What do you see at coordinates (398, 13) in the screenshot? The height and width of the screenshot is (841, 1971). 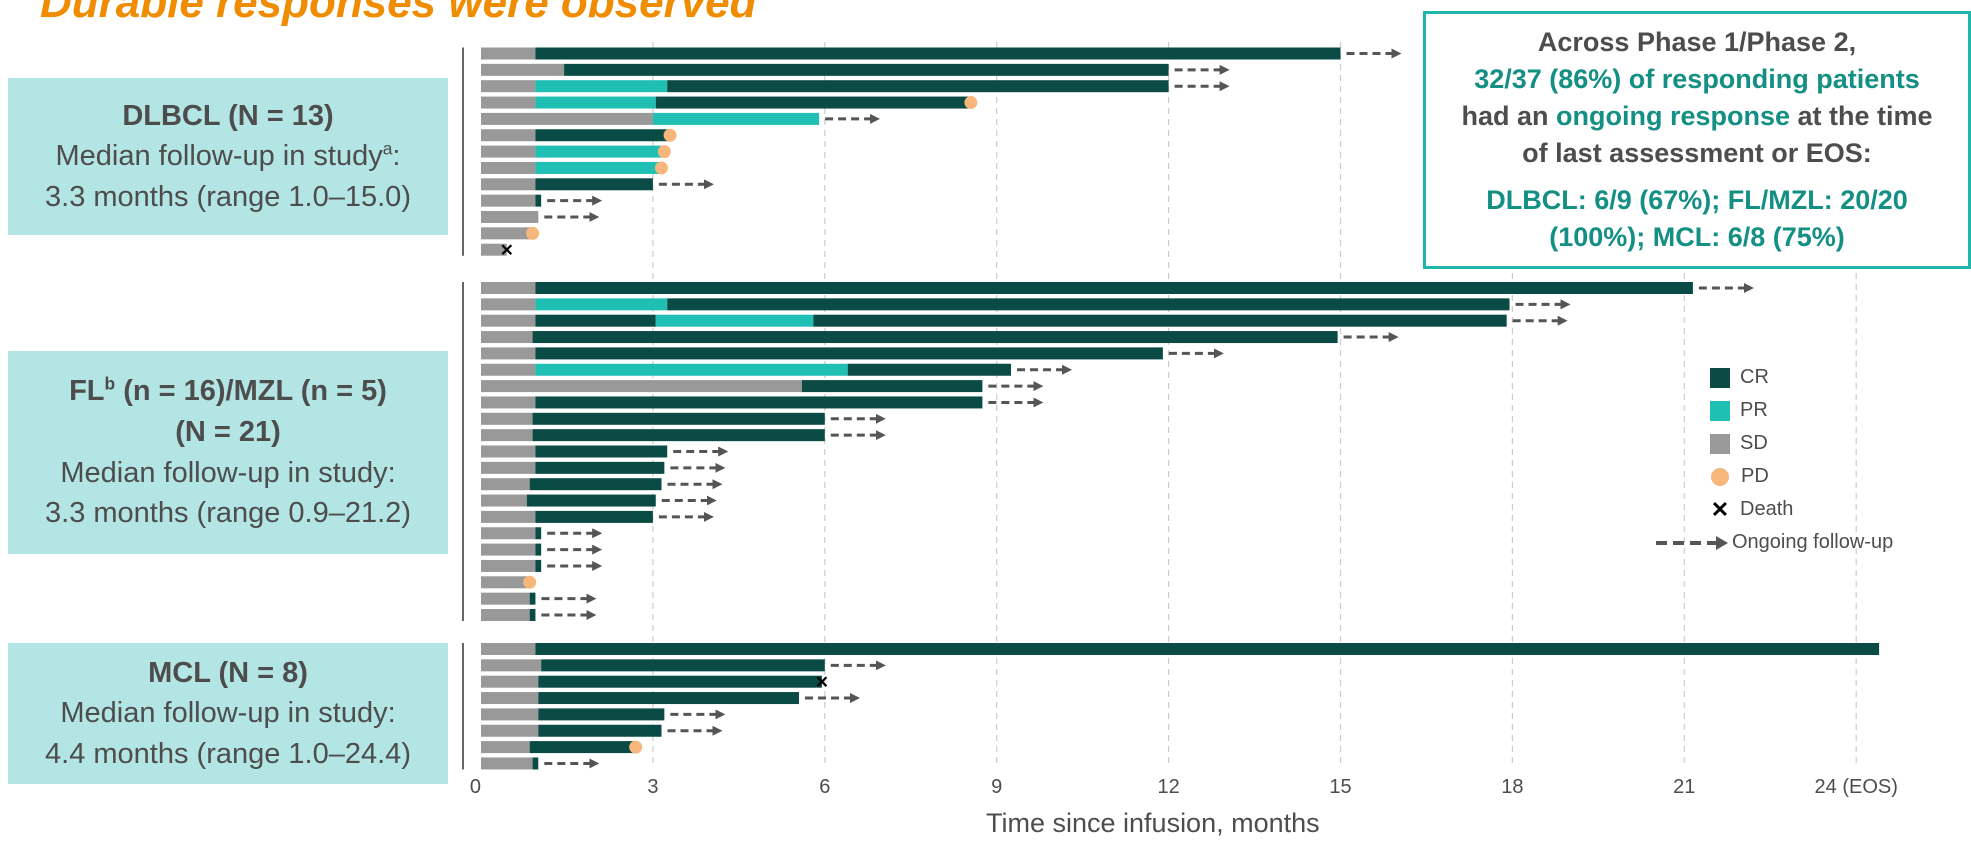 I see `page-title: Durable responses were observed` at bounding box center [398, 13].